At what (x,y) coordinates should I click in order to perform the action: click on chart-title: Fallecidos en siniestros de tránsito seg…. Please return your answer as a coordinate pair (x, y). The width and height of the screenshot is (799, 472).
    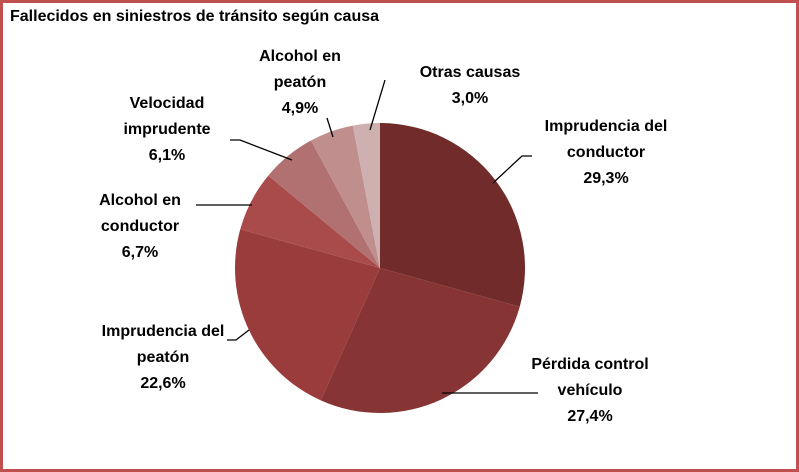
    Looking at the image, I should click on (195, 16).